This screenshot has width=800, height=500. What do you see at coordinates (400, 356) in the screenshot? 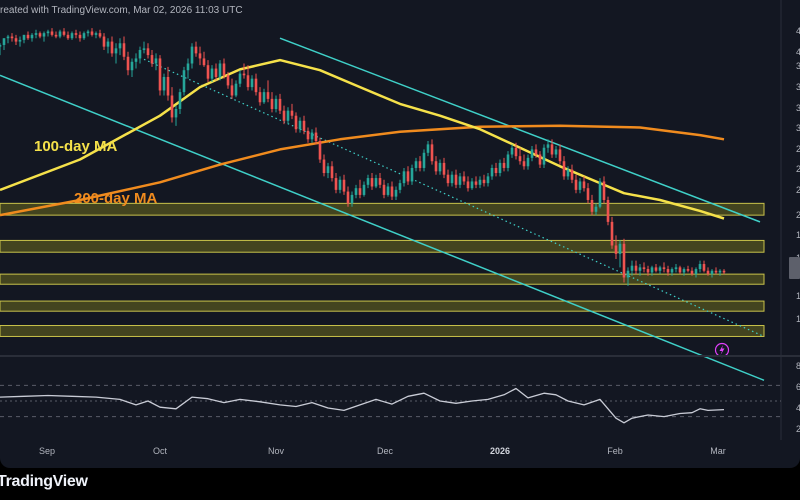
I see `panel-divider` at bounding box center [400, 356].